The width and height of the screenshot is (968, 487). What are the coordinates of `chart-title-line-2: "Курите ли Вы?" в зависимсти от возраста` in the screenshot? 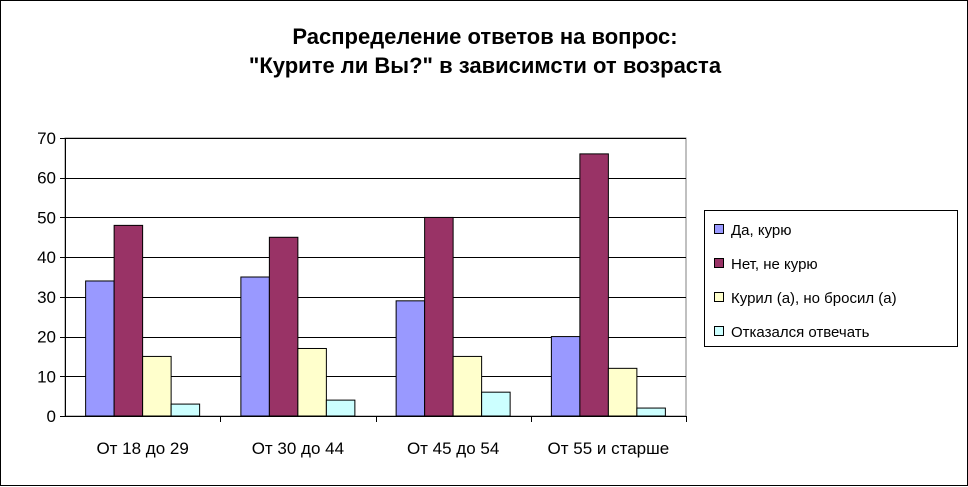 It's located at (485, 65).